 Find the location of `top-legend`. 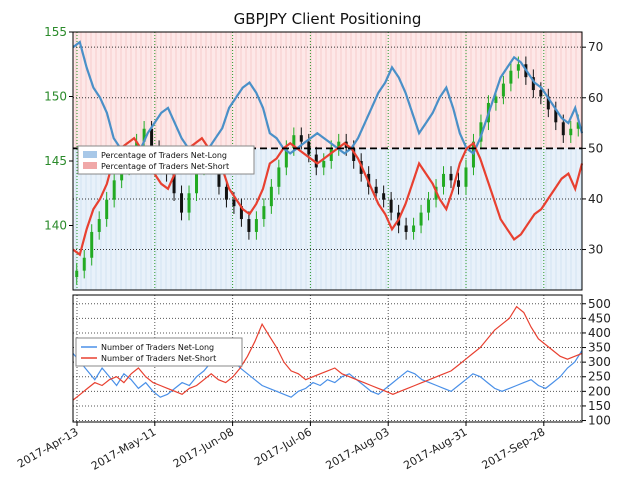

top-legend is located at coordinates (166, 160).